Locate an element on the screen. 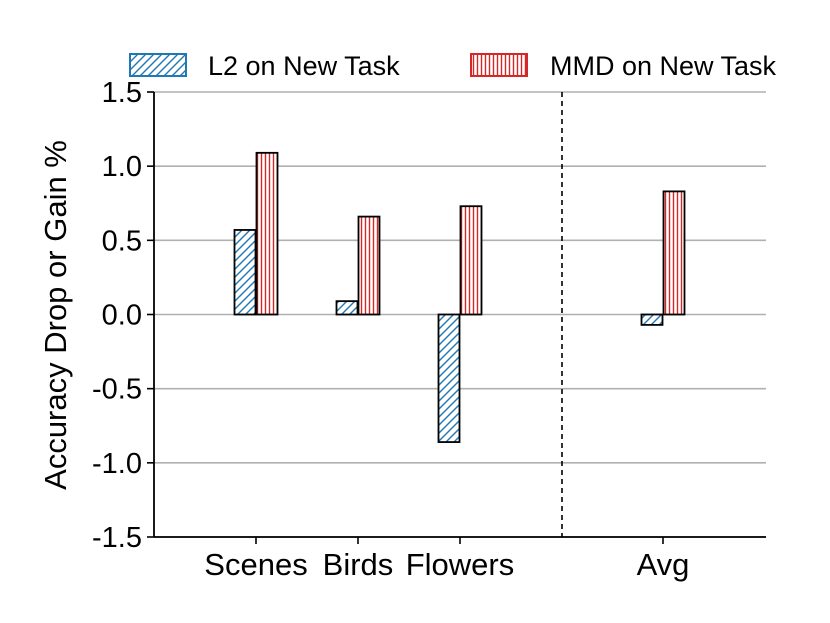 The height and width of the screenshot is (623, 830). y-tick-label: 0.5 is located at coordinates (122, 241).